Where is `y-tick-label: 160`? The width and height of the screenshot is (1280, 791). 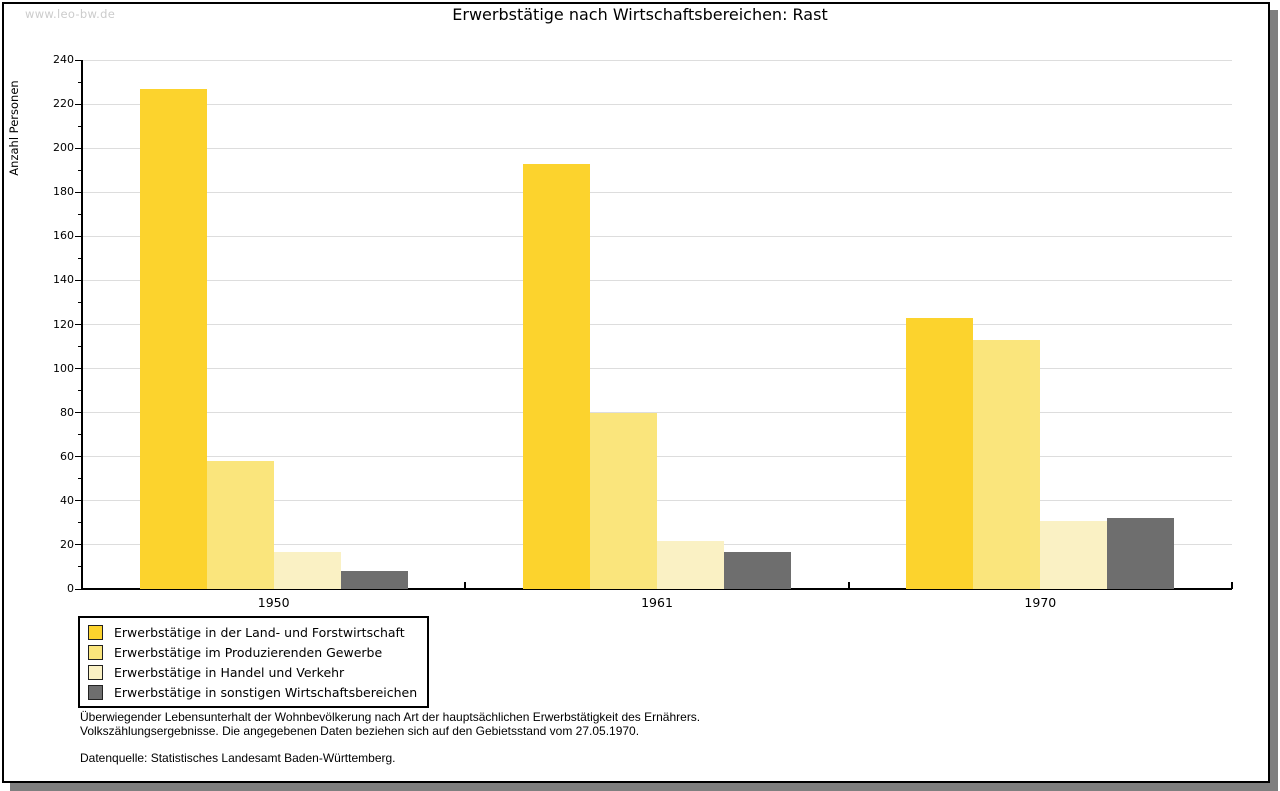
y-tick-label: 160 is located at coordinates (63, 236).